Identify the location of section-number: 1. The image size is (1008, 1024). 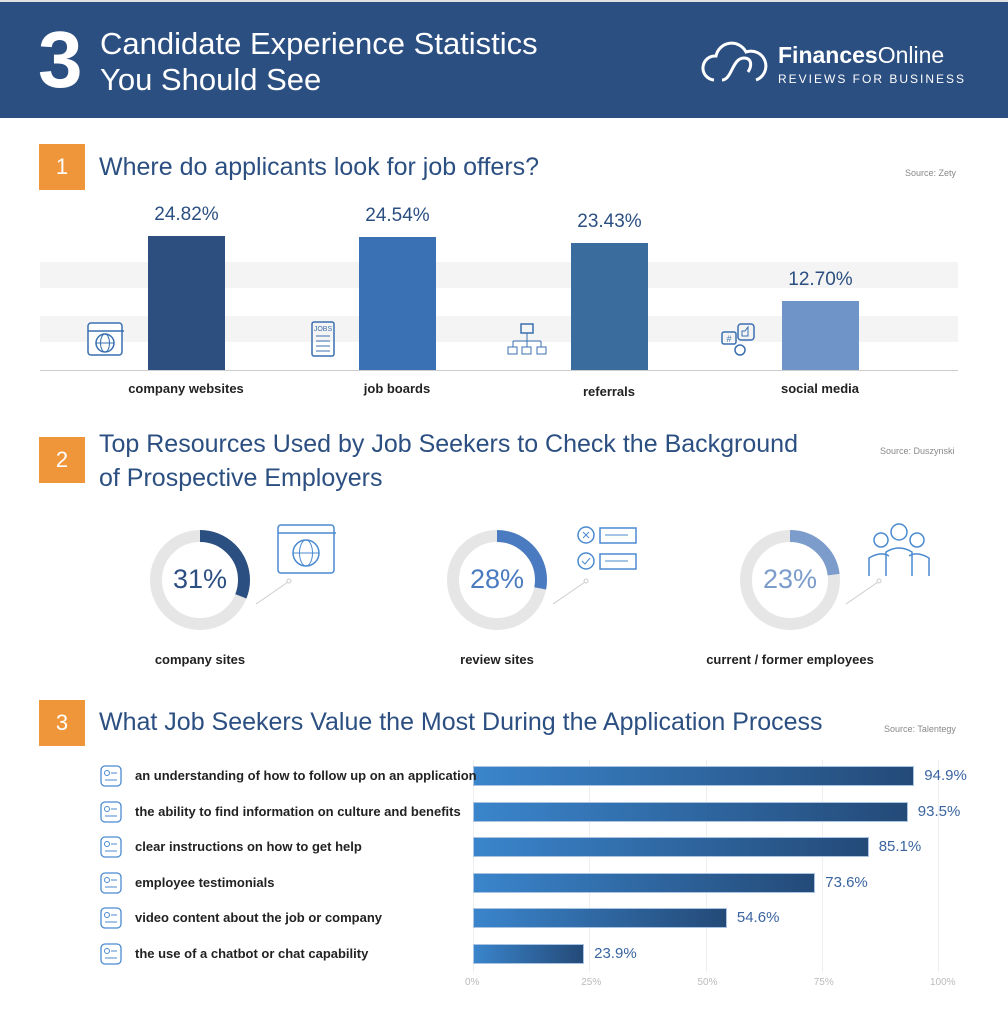
(62, 167).